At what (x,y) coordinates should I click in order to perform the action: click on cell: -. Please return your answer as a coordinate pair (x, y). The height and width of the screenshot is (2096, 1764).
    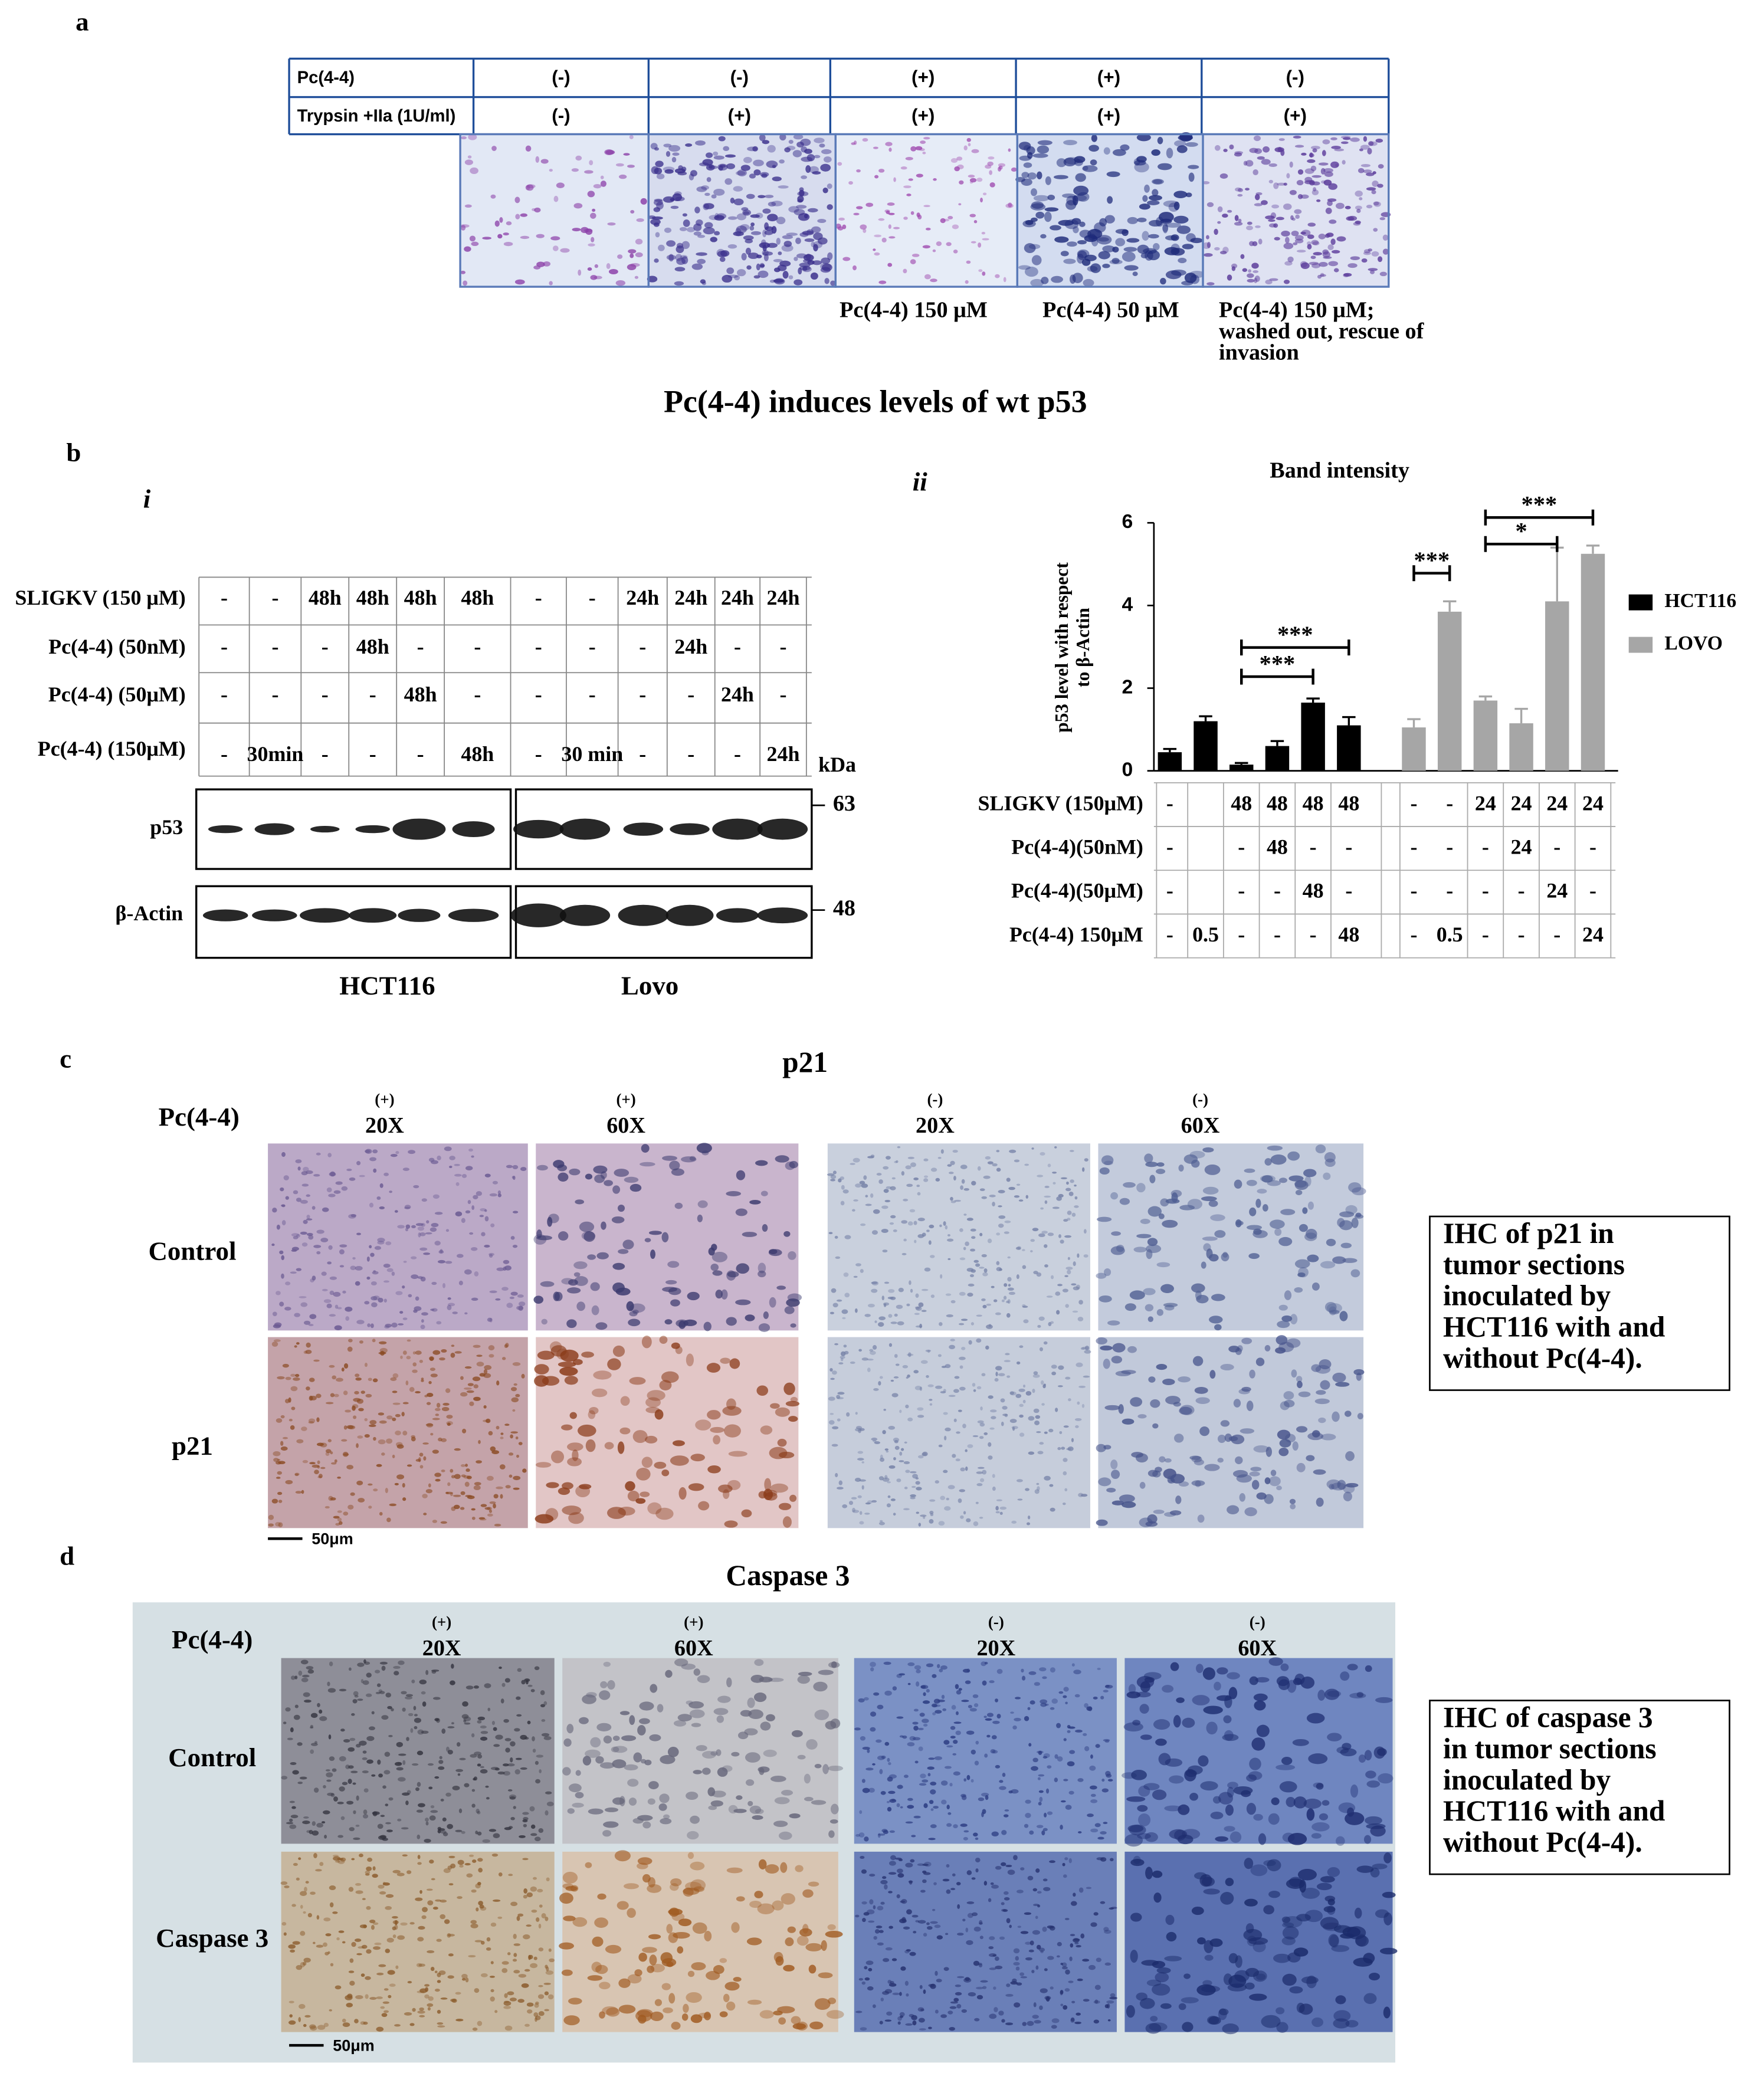
    Looking at the image, I should click on (1169, 934).